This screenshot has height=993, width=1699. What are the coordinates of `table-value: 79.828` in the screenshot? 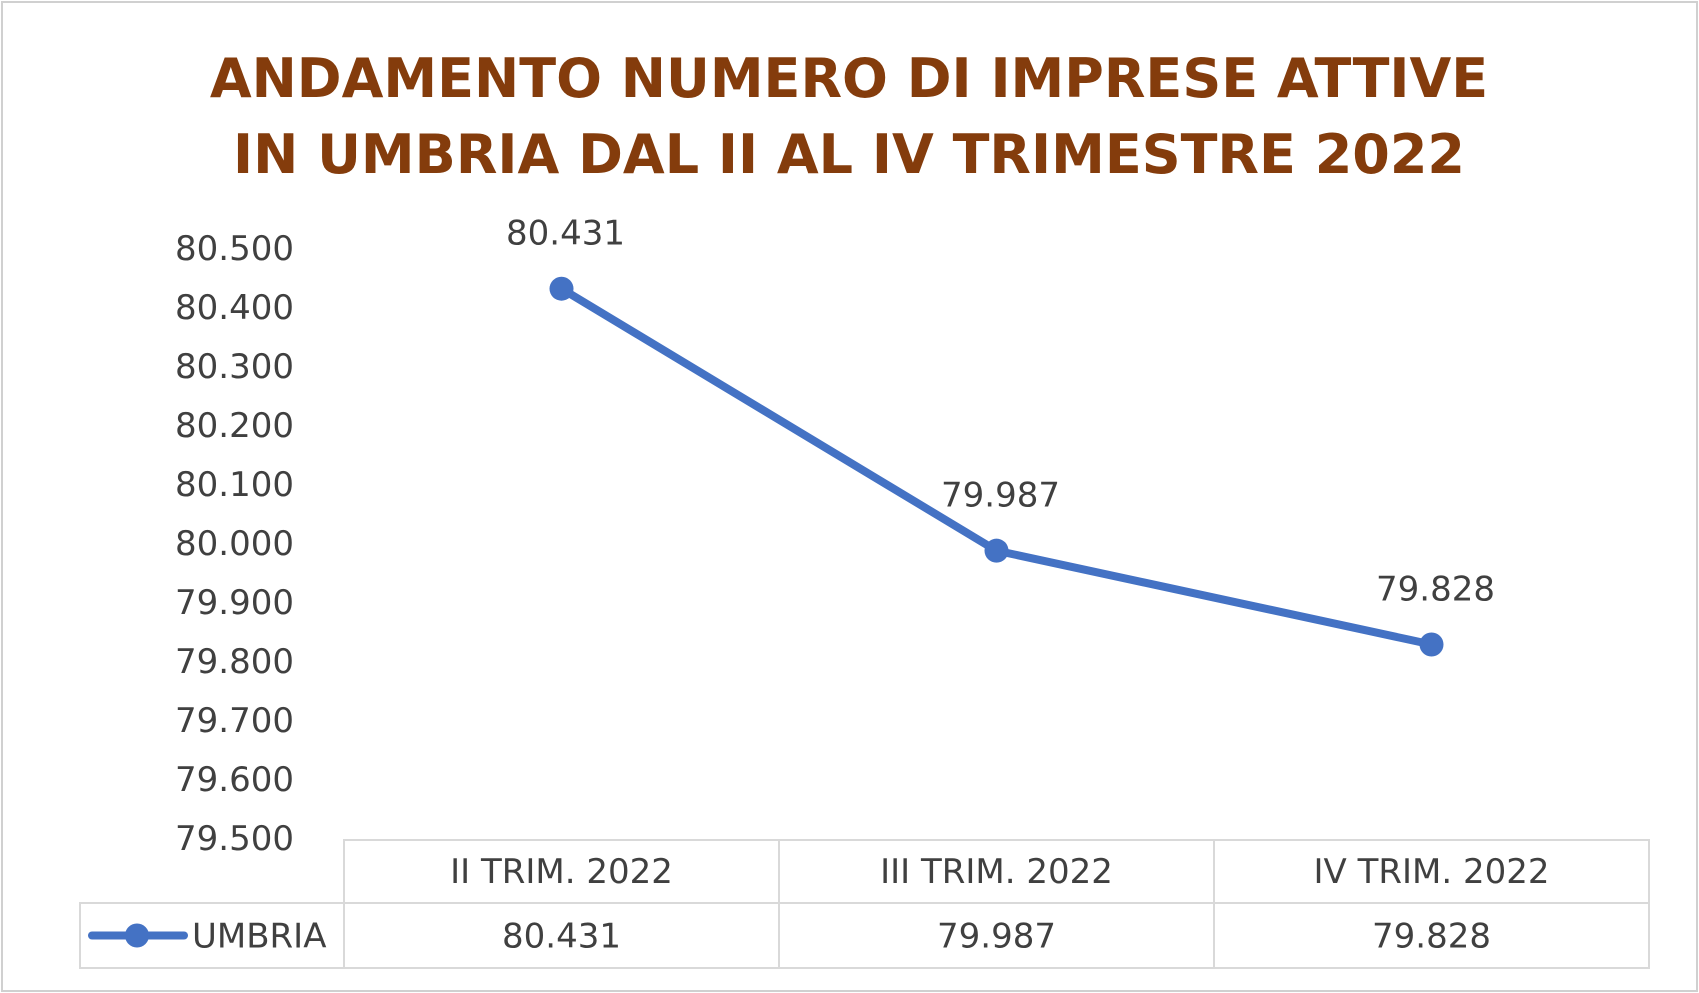 It's located at (1431, 937).